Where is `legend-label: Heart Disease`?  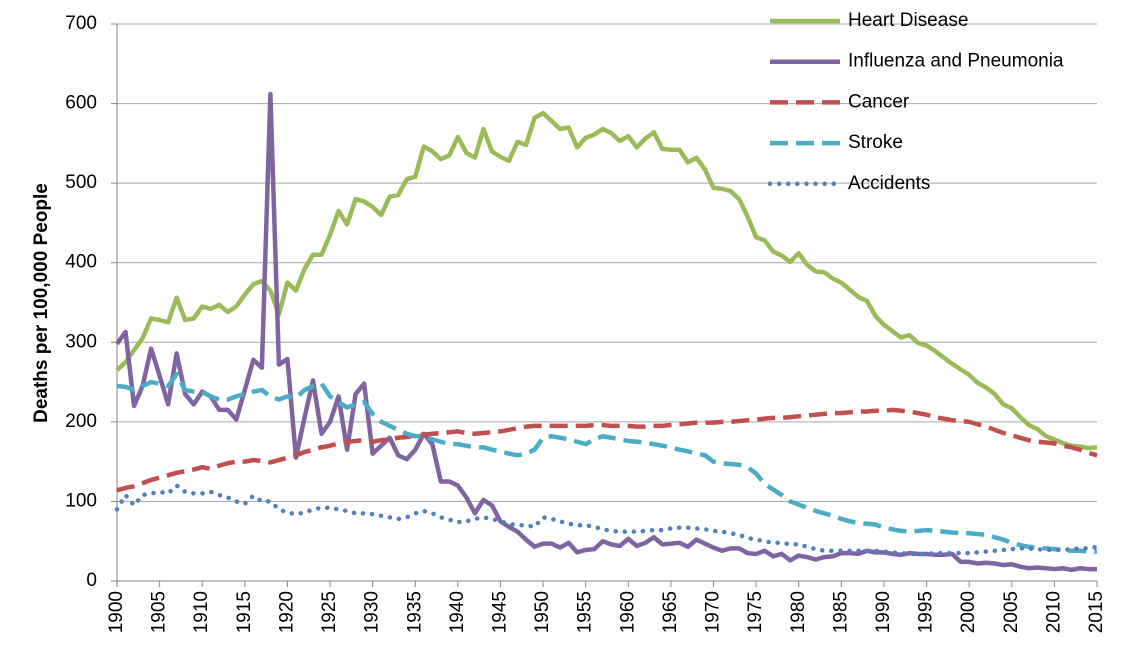 legend-label: Heart Disease is located at coordinates (908, 20).